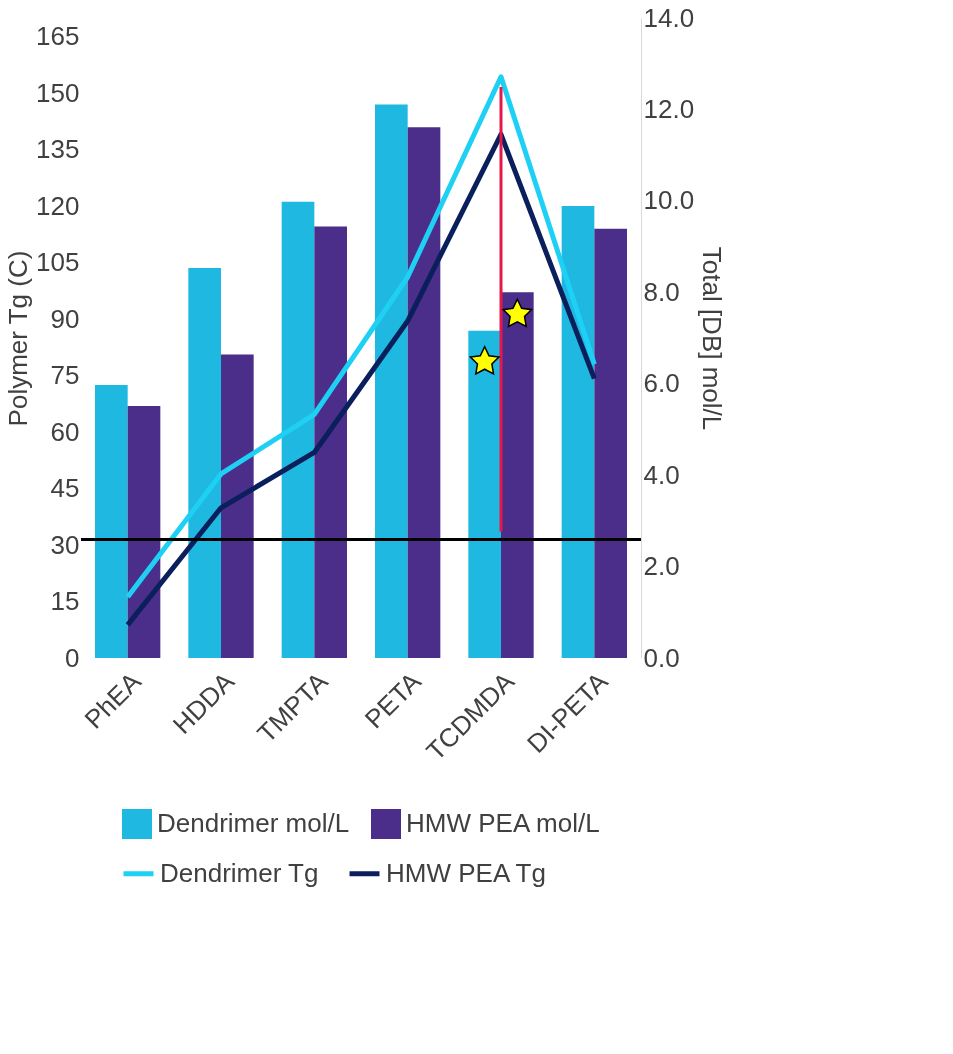 This screenshot has width=953, height=1054. What do you see at coordinates (65, 544) in the screenshot?
I see `y-tick-label: 30` at bounding box center [65, 544].